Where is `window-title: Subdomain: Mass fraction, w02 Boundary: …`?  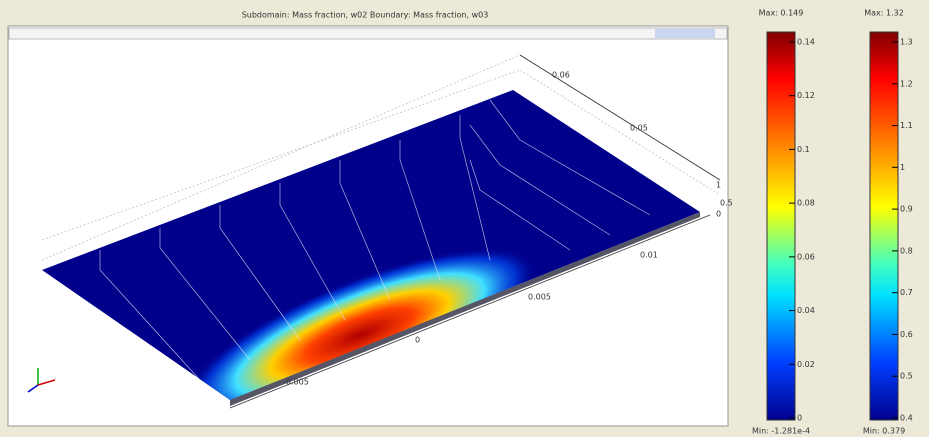
window-title: Subdomain: Mass fraction, w02 Boundary: … is located at coordinates (365, 15).